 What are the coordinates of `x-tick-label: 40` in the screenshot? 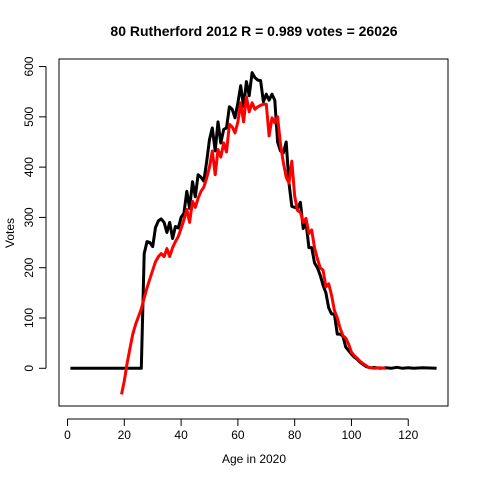 It's located at (181, 435).